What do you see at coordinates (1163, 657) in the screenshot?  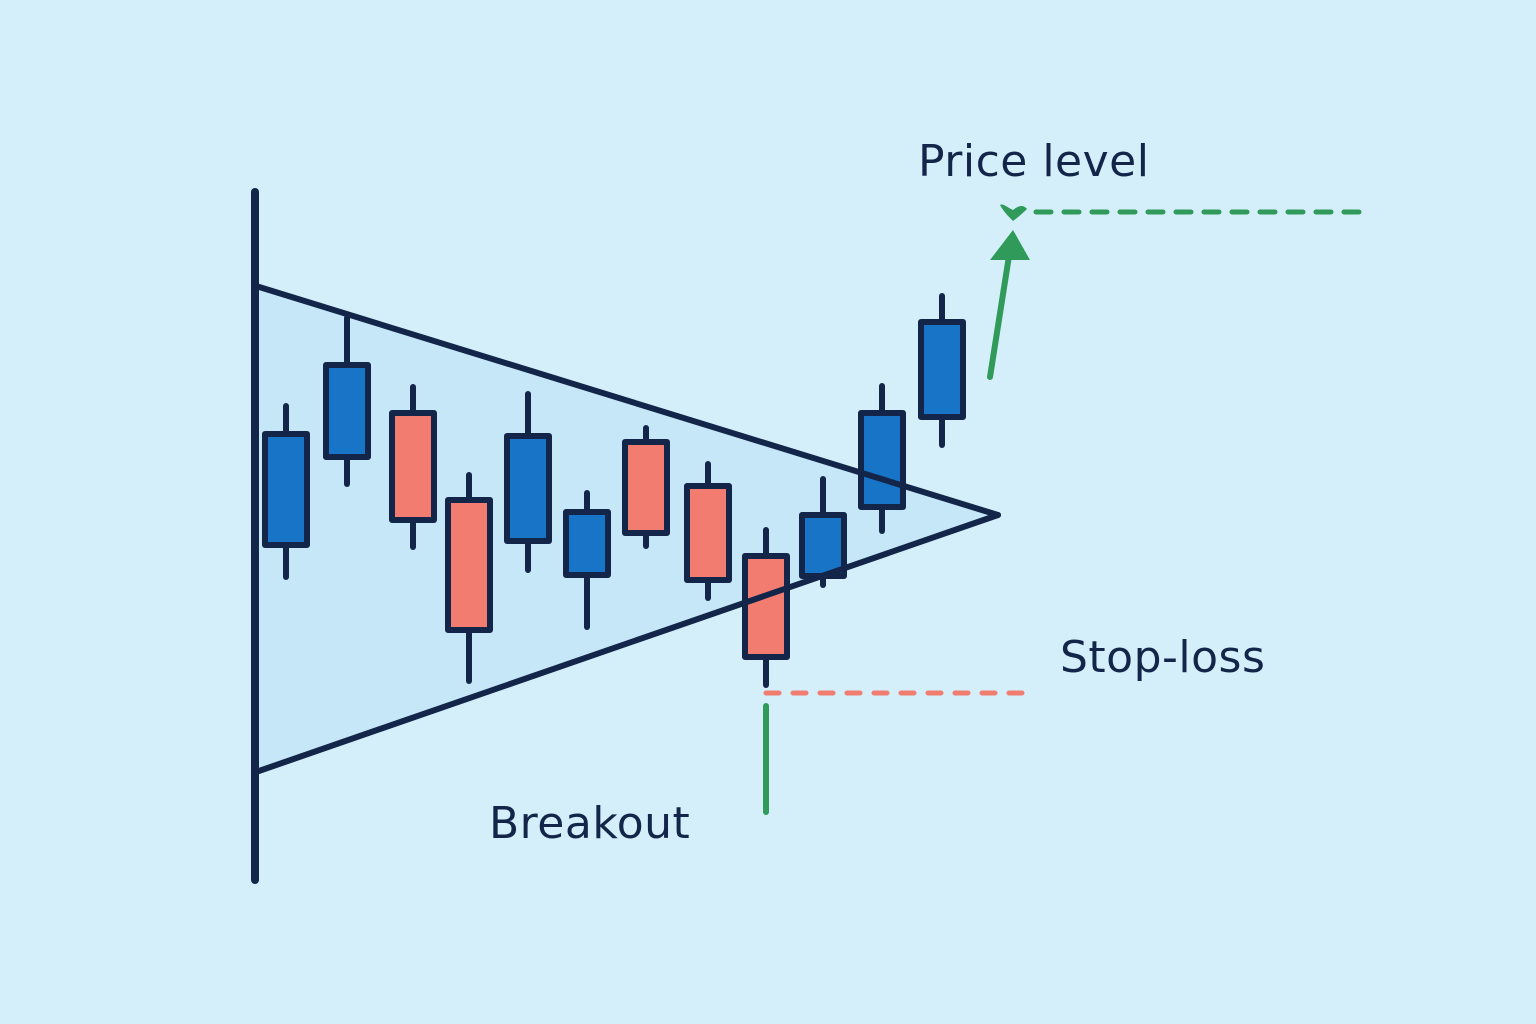 I see `stop-loss-label: Stop-loss` at bounding box center [1163, 657].